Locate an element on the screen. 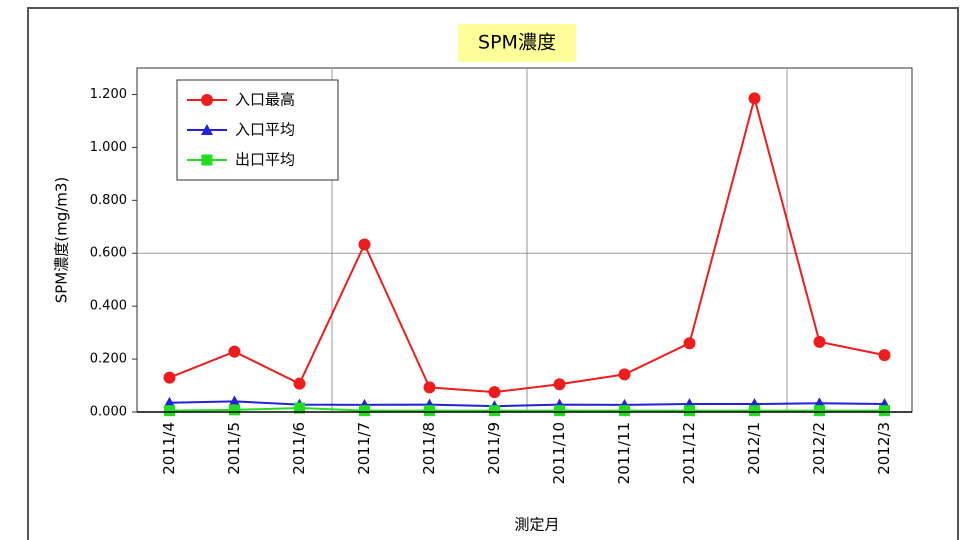  y-tick-label: 0.600 is located at coordinates (108, 253).